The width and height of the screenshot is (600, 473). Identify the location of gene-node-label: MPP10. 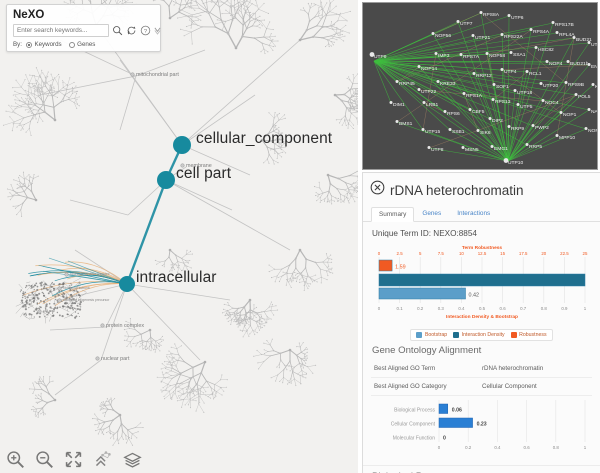
(567, 138).